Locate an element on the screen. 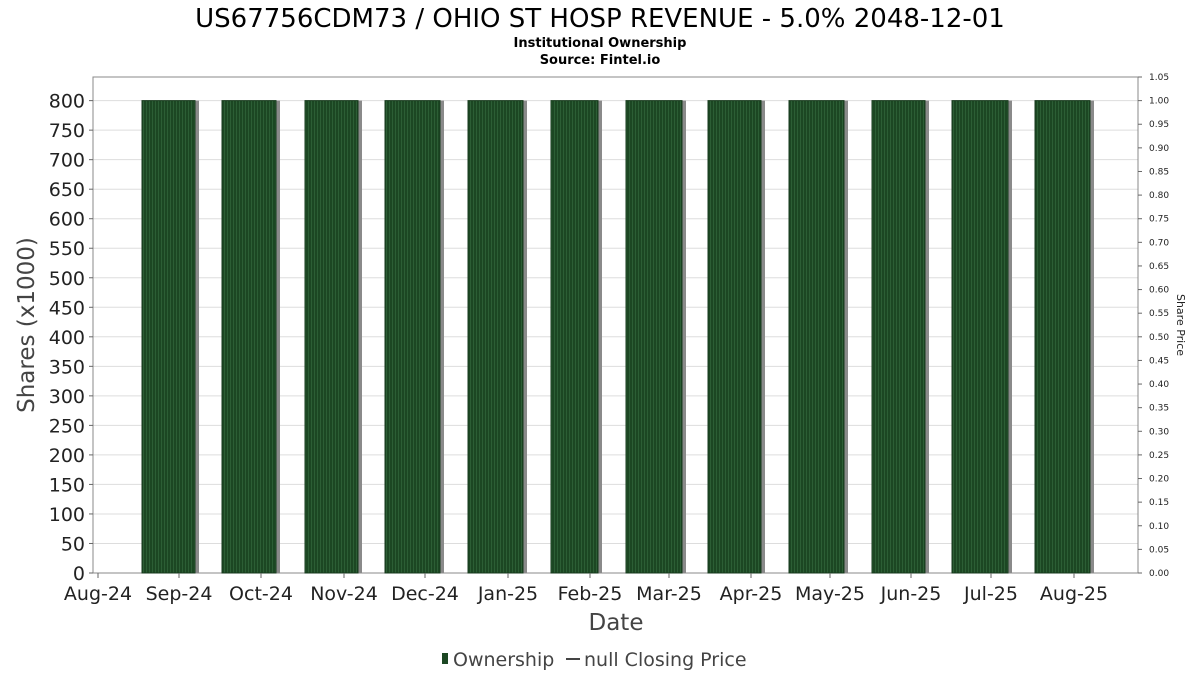 The image size is (1200, 675). legend: Ownership null Closing Price is located at coordinates (594, 660).